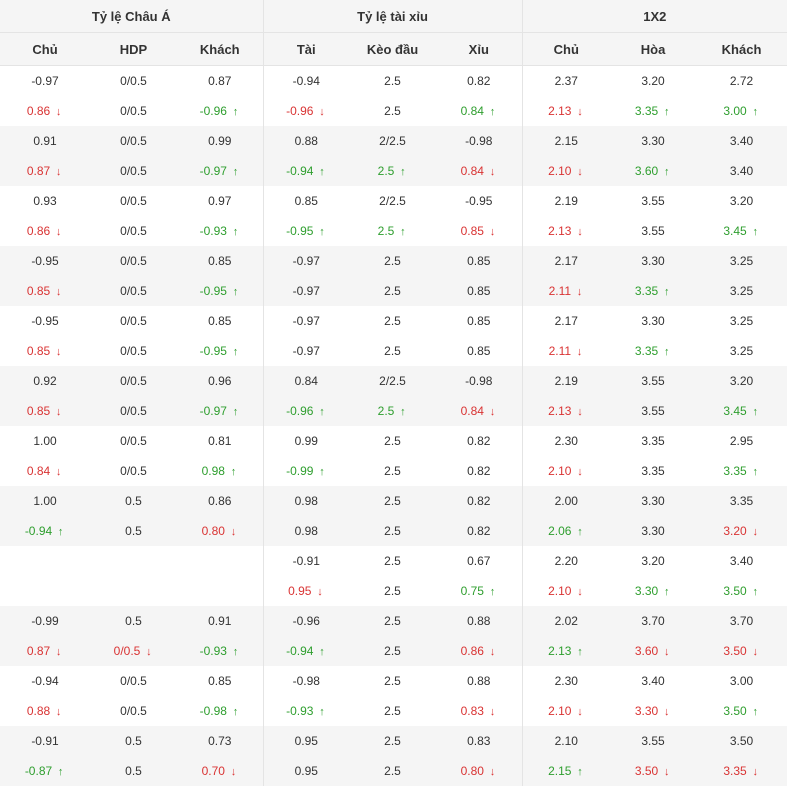 The image size is (787, 786). I want to click on odds-value: 0.5, so click(133, 501).